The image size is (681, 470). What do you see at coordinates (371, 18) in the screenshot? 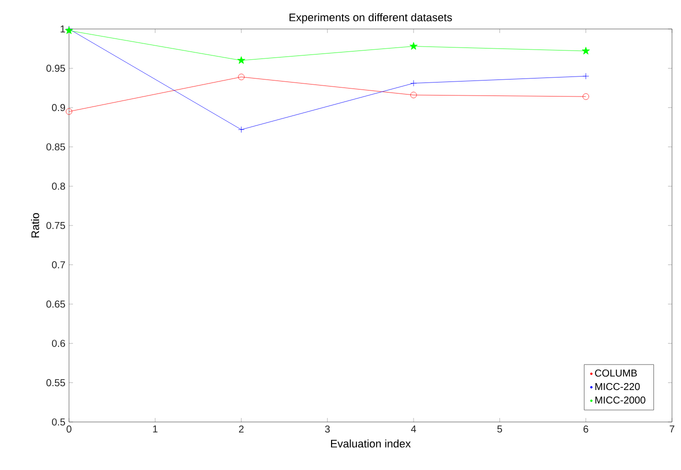
I see `chart-title: Experiments on different datasets` at bounding box center [371, 18].